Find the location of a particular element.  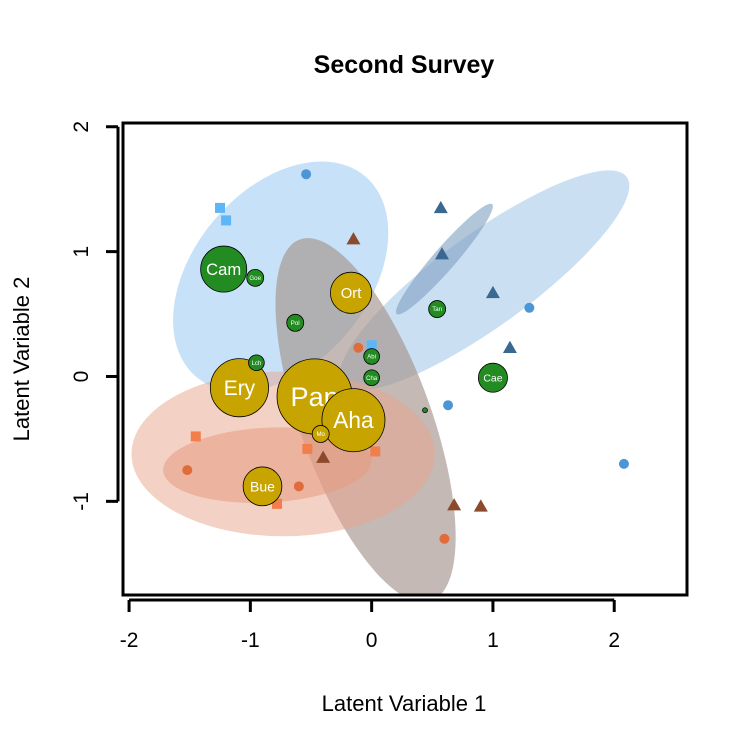

y-tick-label: 0 is located at coordinates (81, 377).